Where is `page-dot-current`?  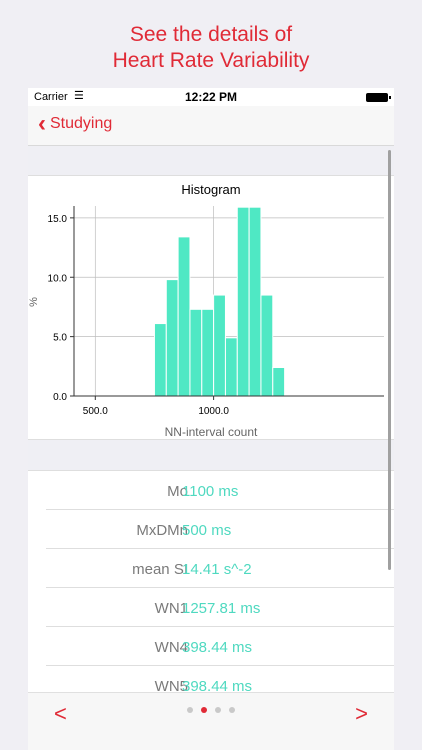
page-dot-current is located at coordinates (204, 710).